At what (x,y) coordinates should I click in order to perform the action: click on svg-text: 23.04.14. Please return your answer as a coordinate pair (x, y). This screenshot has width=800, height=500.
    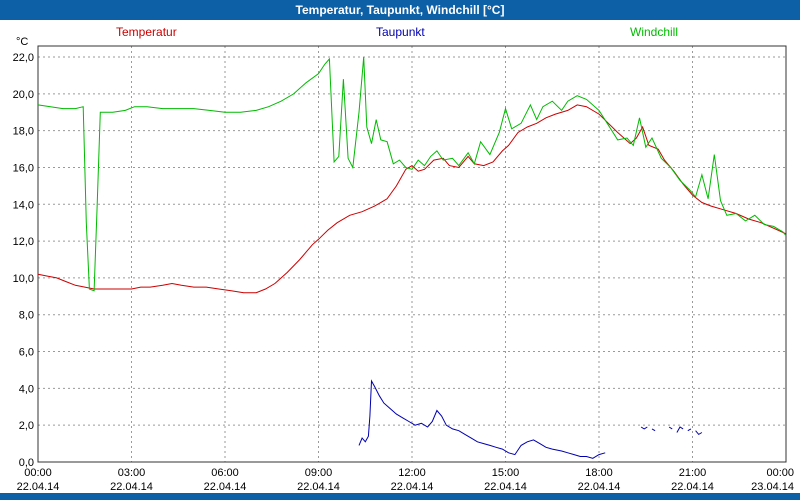
    Looking at the image, I should click on (772, 487).